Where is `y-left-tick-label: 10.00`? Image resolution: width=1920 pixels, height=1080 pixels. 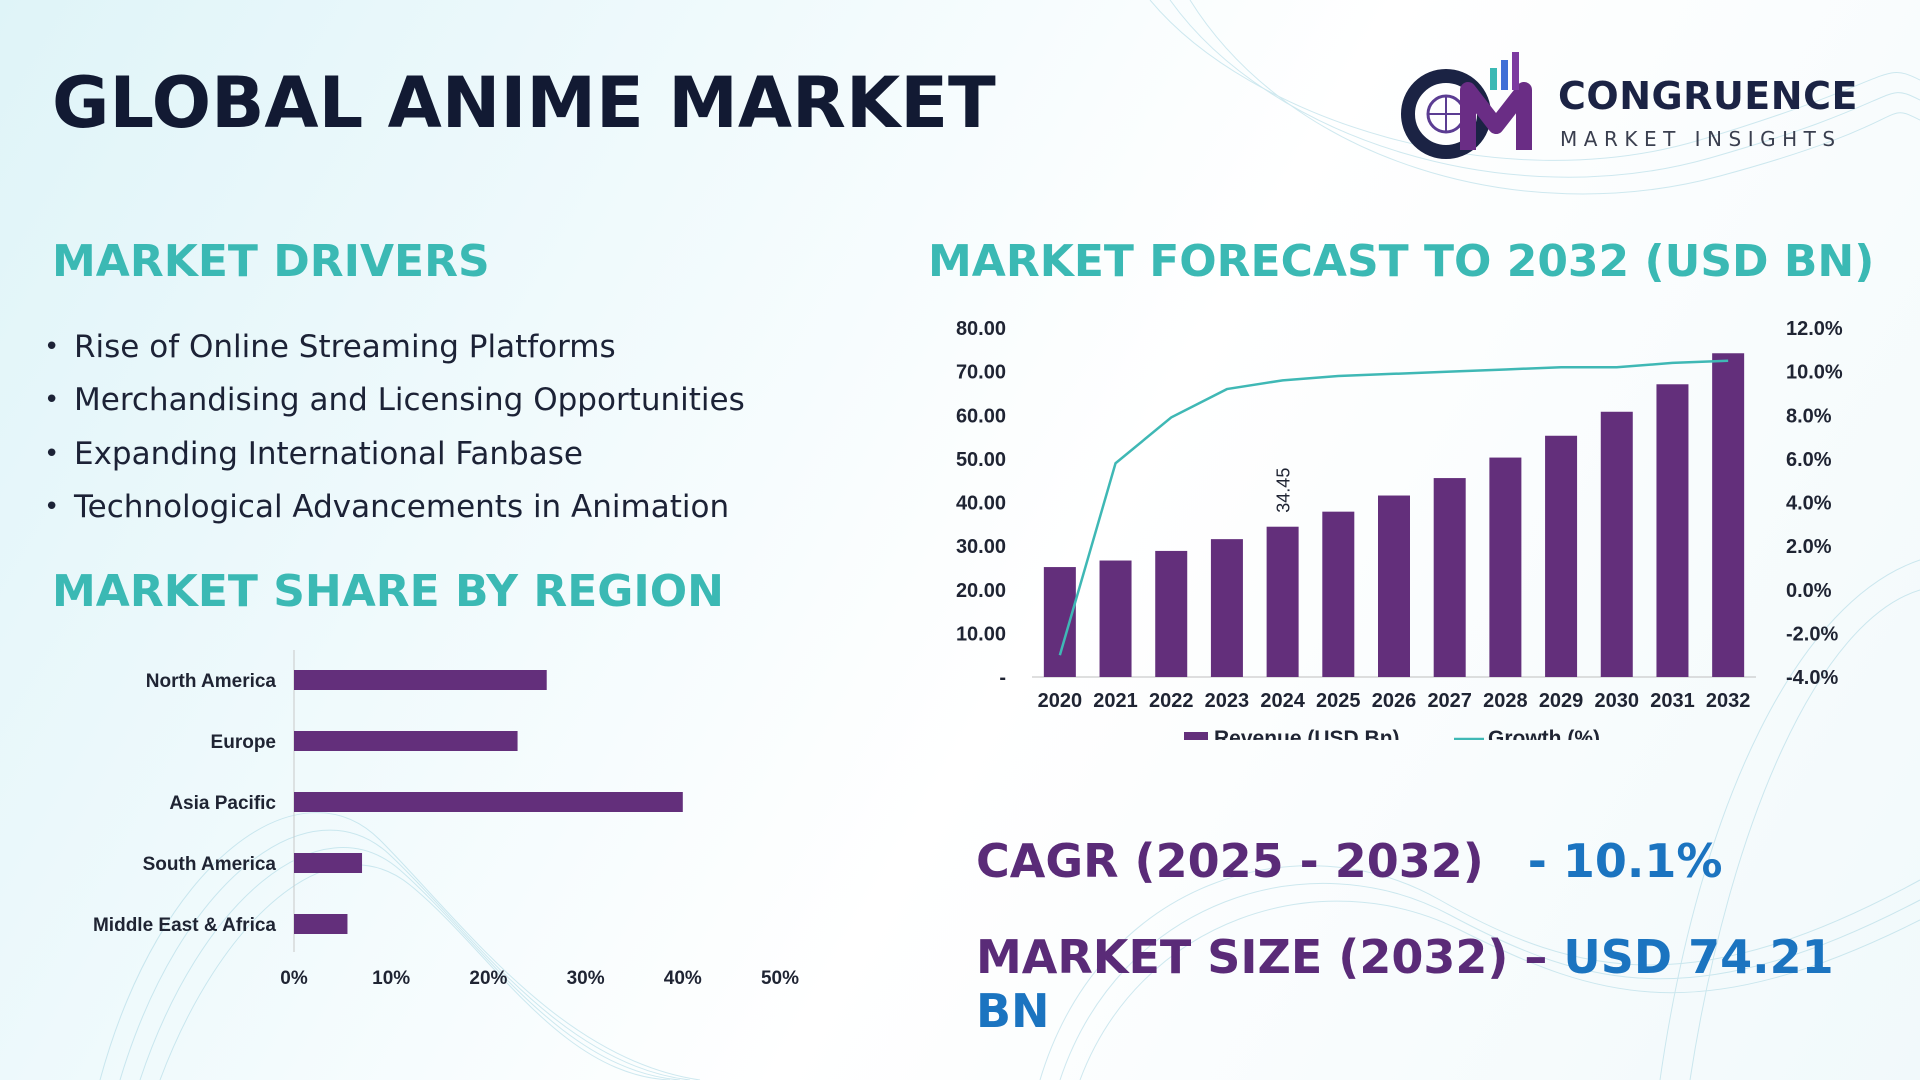 y-left-tick-label: 10.00 is located at coordinates (981, 634).